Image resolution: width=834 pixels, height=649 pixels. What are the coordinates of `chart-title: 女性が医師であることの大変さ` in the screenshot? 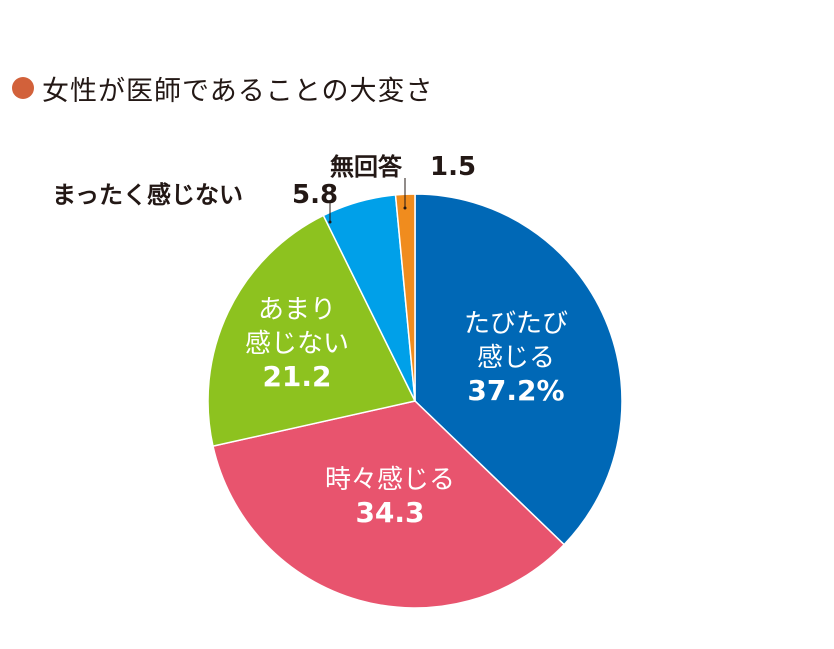 It's located at (222, 88).